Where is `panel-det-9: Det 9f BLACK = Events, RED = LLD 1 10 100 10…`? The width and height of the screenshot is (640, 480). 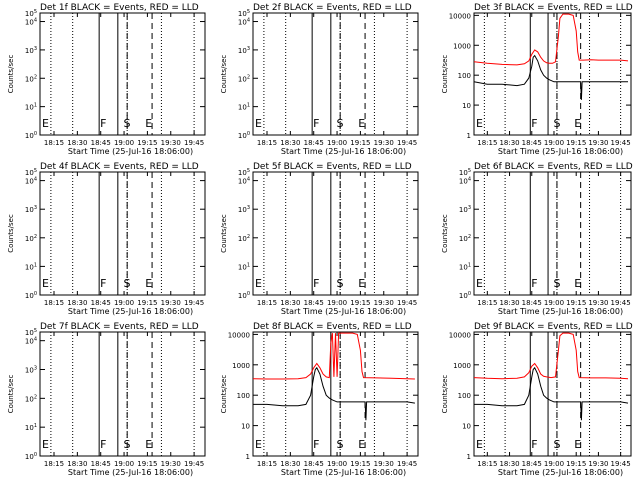 panel-det-9: Det 9f BLACK = Events, RED = LLD 1 10 100 10… is located at coordinates (537, 399).